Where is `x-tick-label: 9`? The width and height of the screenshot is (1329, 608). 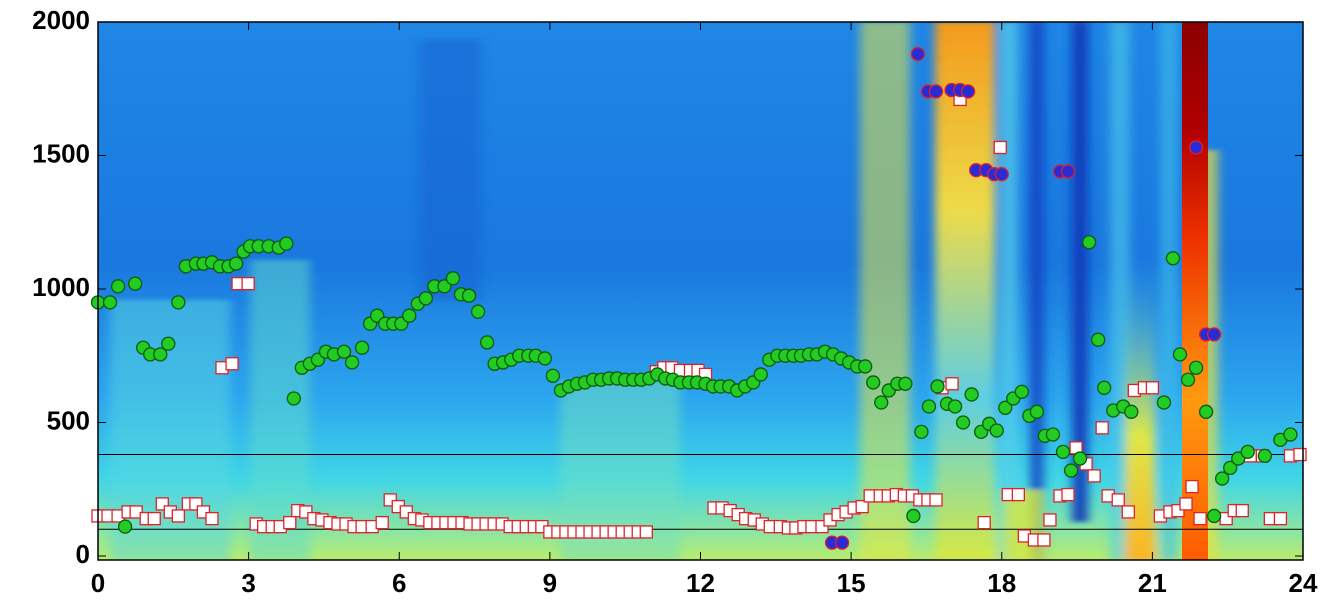
x-tick-label: 9 is located at coordinates (550, 583).